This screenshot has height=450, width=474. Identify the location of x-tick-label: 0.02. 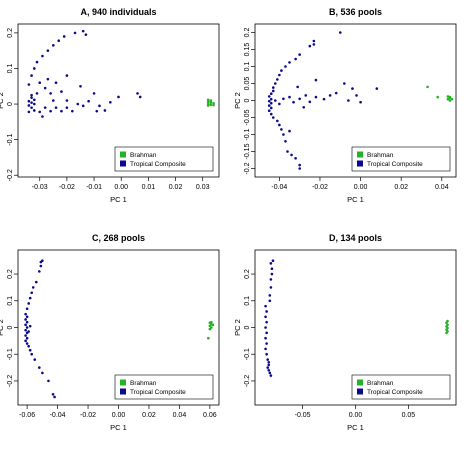
(401, 187).